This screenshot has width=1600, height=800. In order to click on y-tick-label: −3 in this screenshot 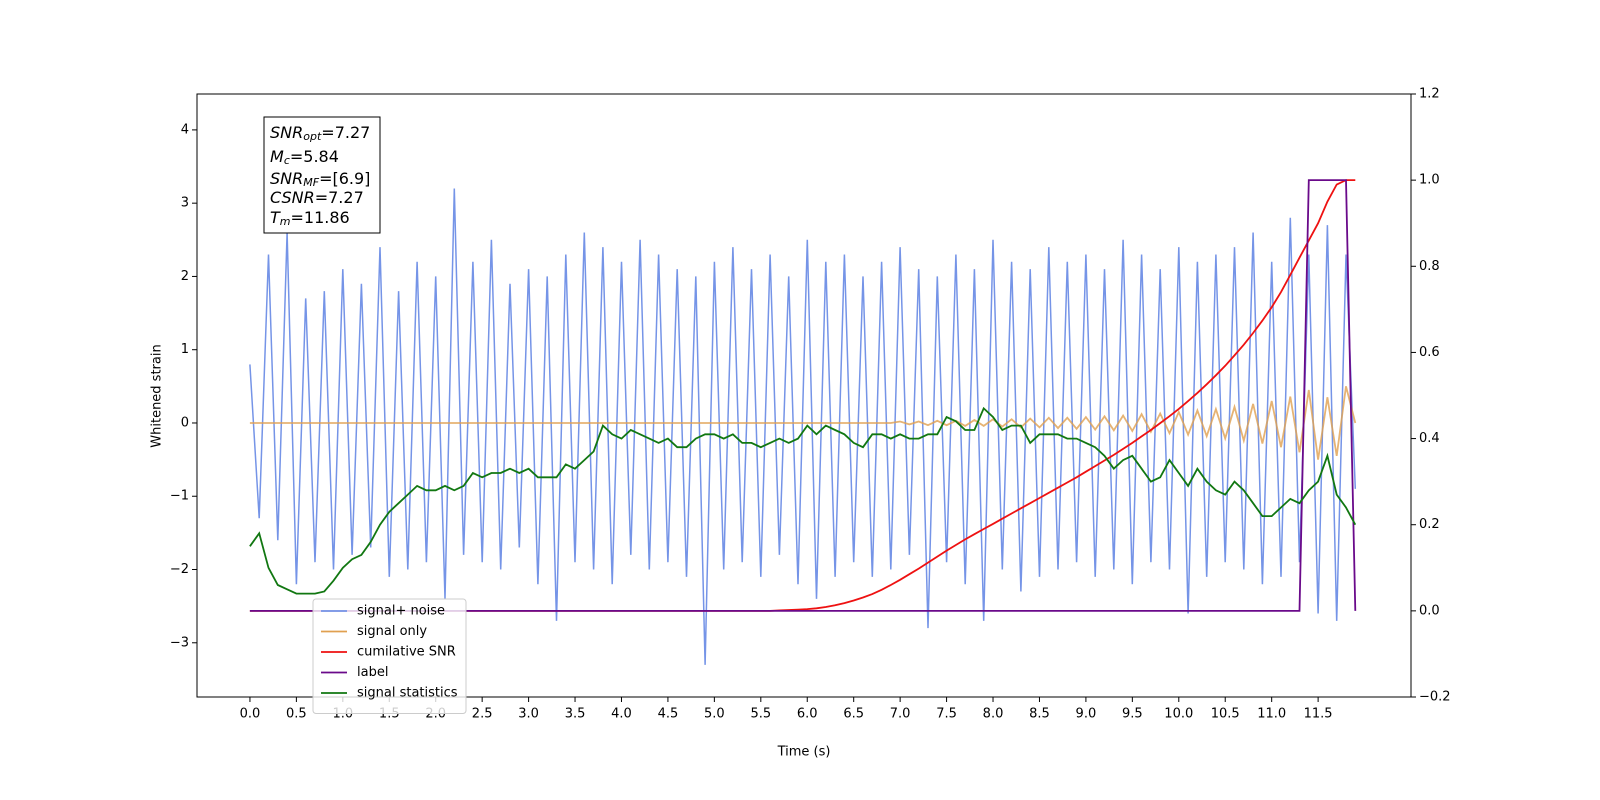, I will do `click(179, 642)`.